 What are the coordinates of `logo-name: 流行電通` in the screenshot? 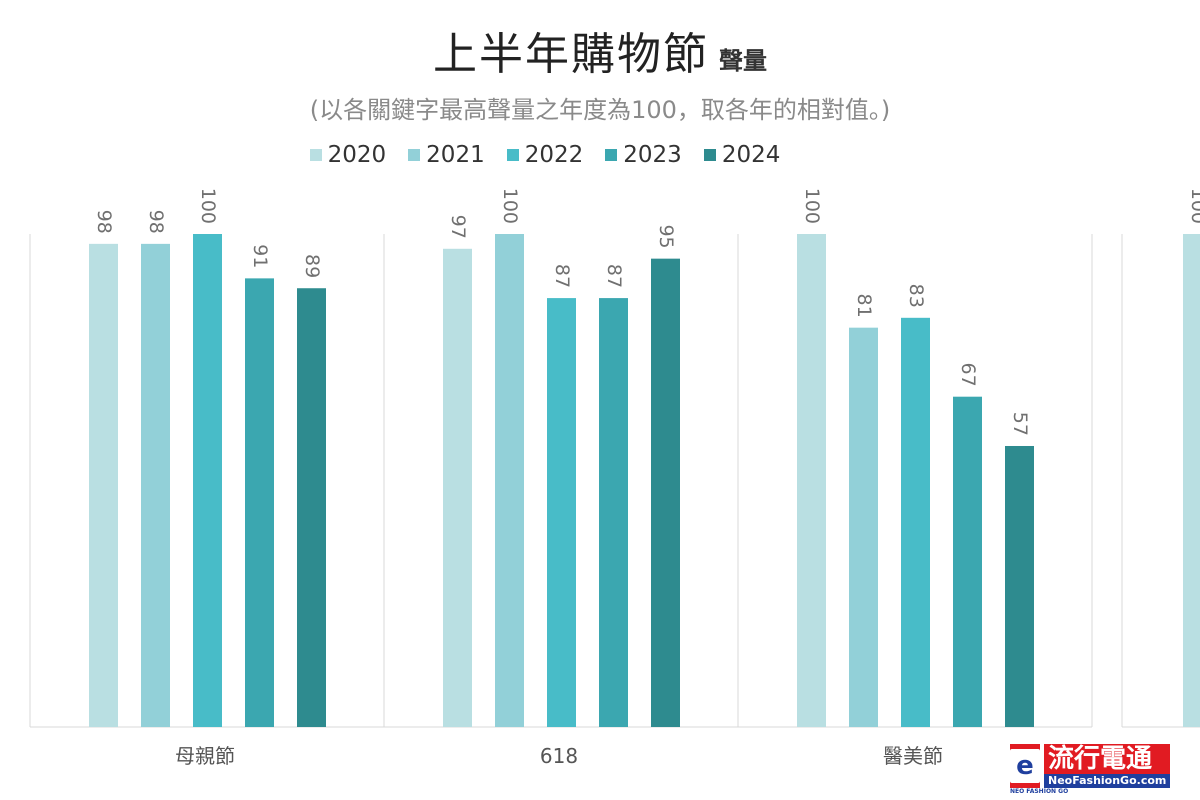 It's located at (1107, 759).